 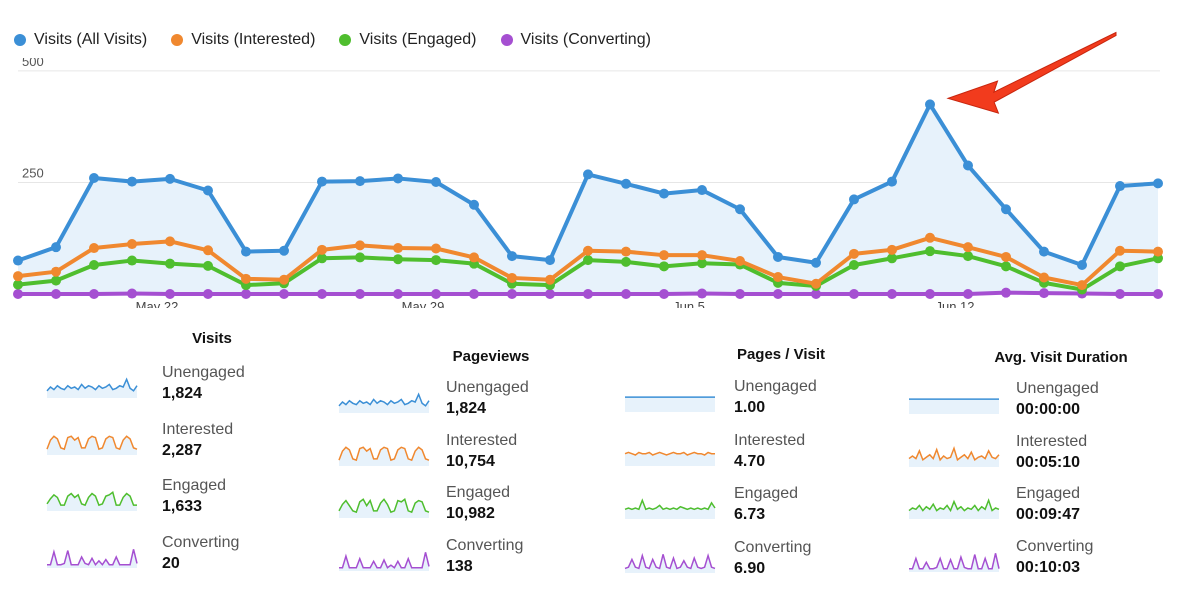 What do you see at coordinates (212, 338) in the screenshot?
I see `metric-title: Visits` at bounding box center [212, 338].